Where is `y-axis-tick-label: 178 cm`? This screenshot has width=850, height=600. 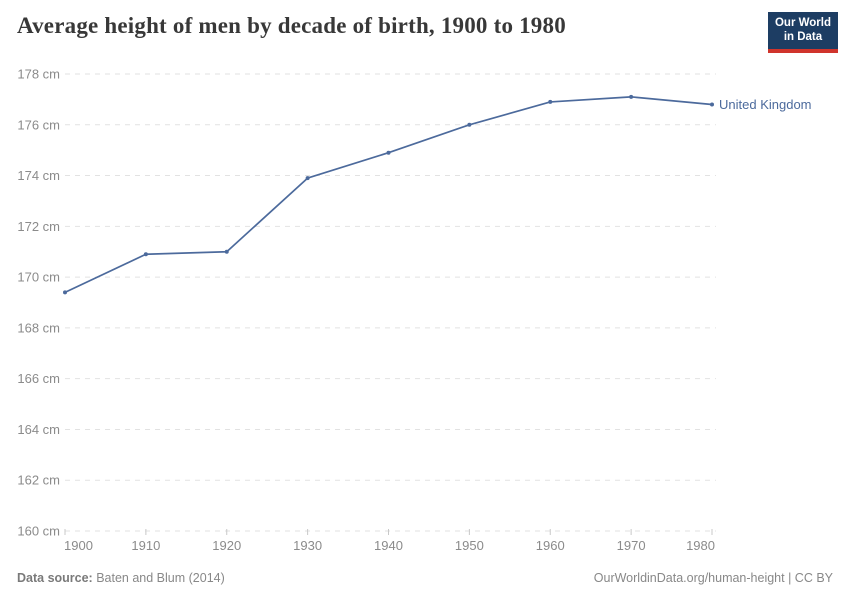 y-axis-tick-label: 178 cm is located at coordinates (38, 74).